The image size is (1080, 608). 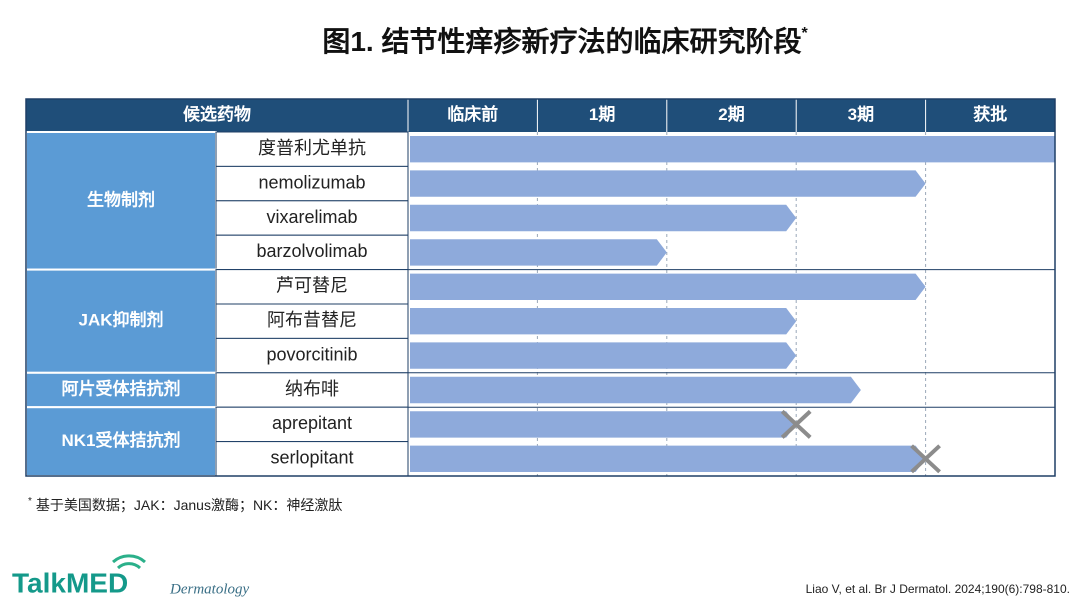 I want to click on logo-subtitle: Dermatology, so click(x=209, y=589).